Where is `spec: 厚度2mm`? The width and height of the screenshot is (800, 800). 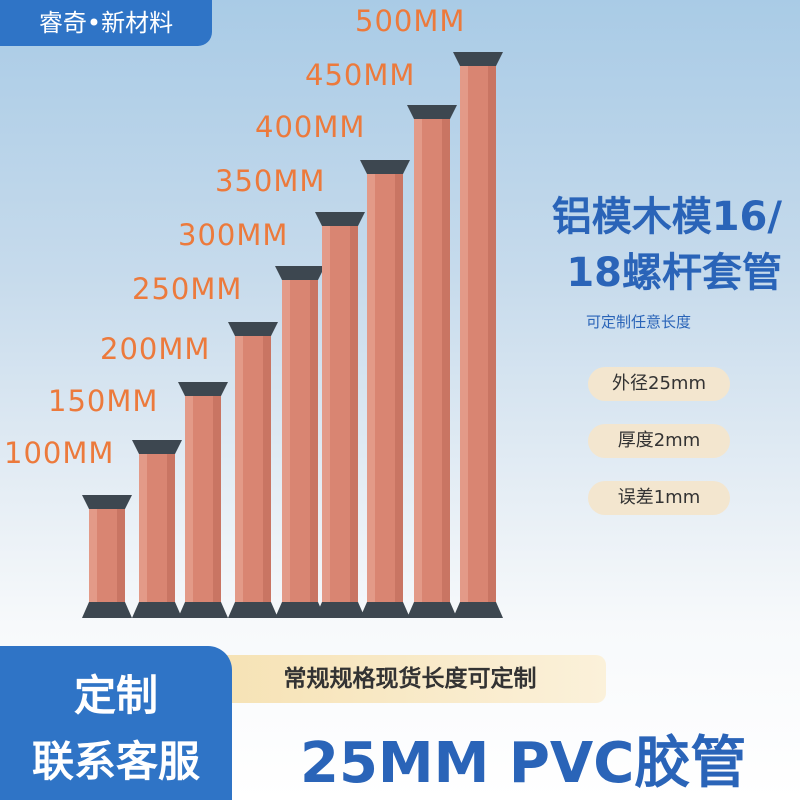
spec: 厚度2mm is located at coordinates (659, 441).